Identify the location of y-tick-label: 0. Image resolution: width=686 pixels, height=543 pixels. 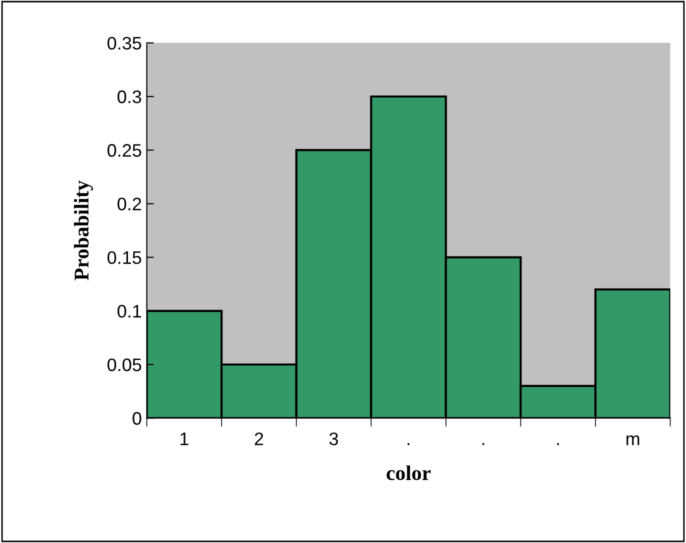
(137, 418).